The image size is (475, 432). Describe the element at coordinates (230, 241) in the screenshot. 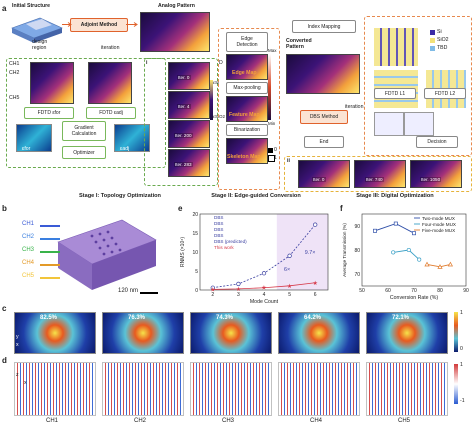

I see `chart-e-legend-4: DBS (predicted)` at that location.